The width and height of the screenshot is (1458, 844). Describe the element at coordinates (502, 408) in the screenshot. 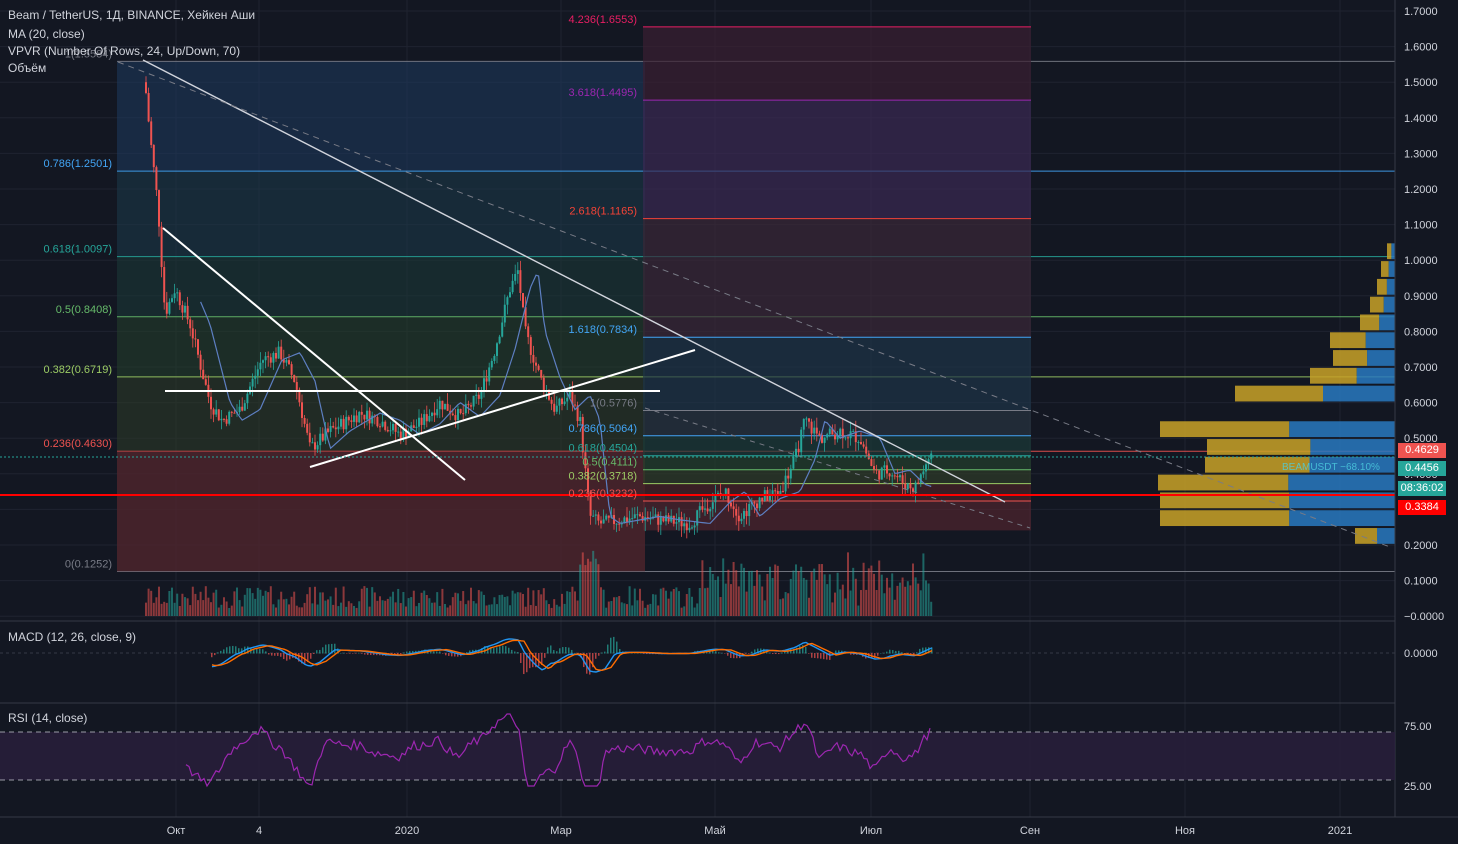

I see `wedge-lower-line` at that location.